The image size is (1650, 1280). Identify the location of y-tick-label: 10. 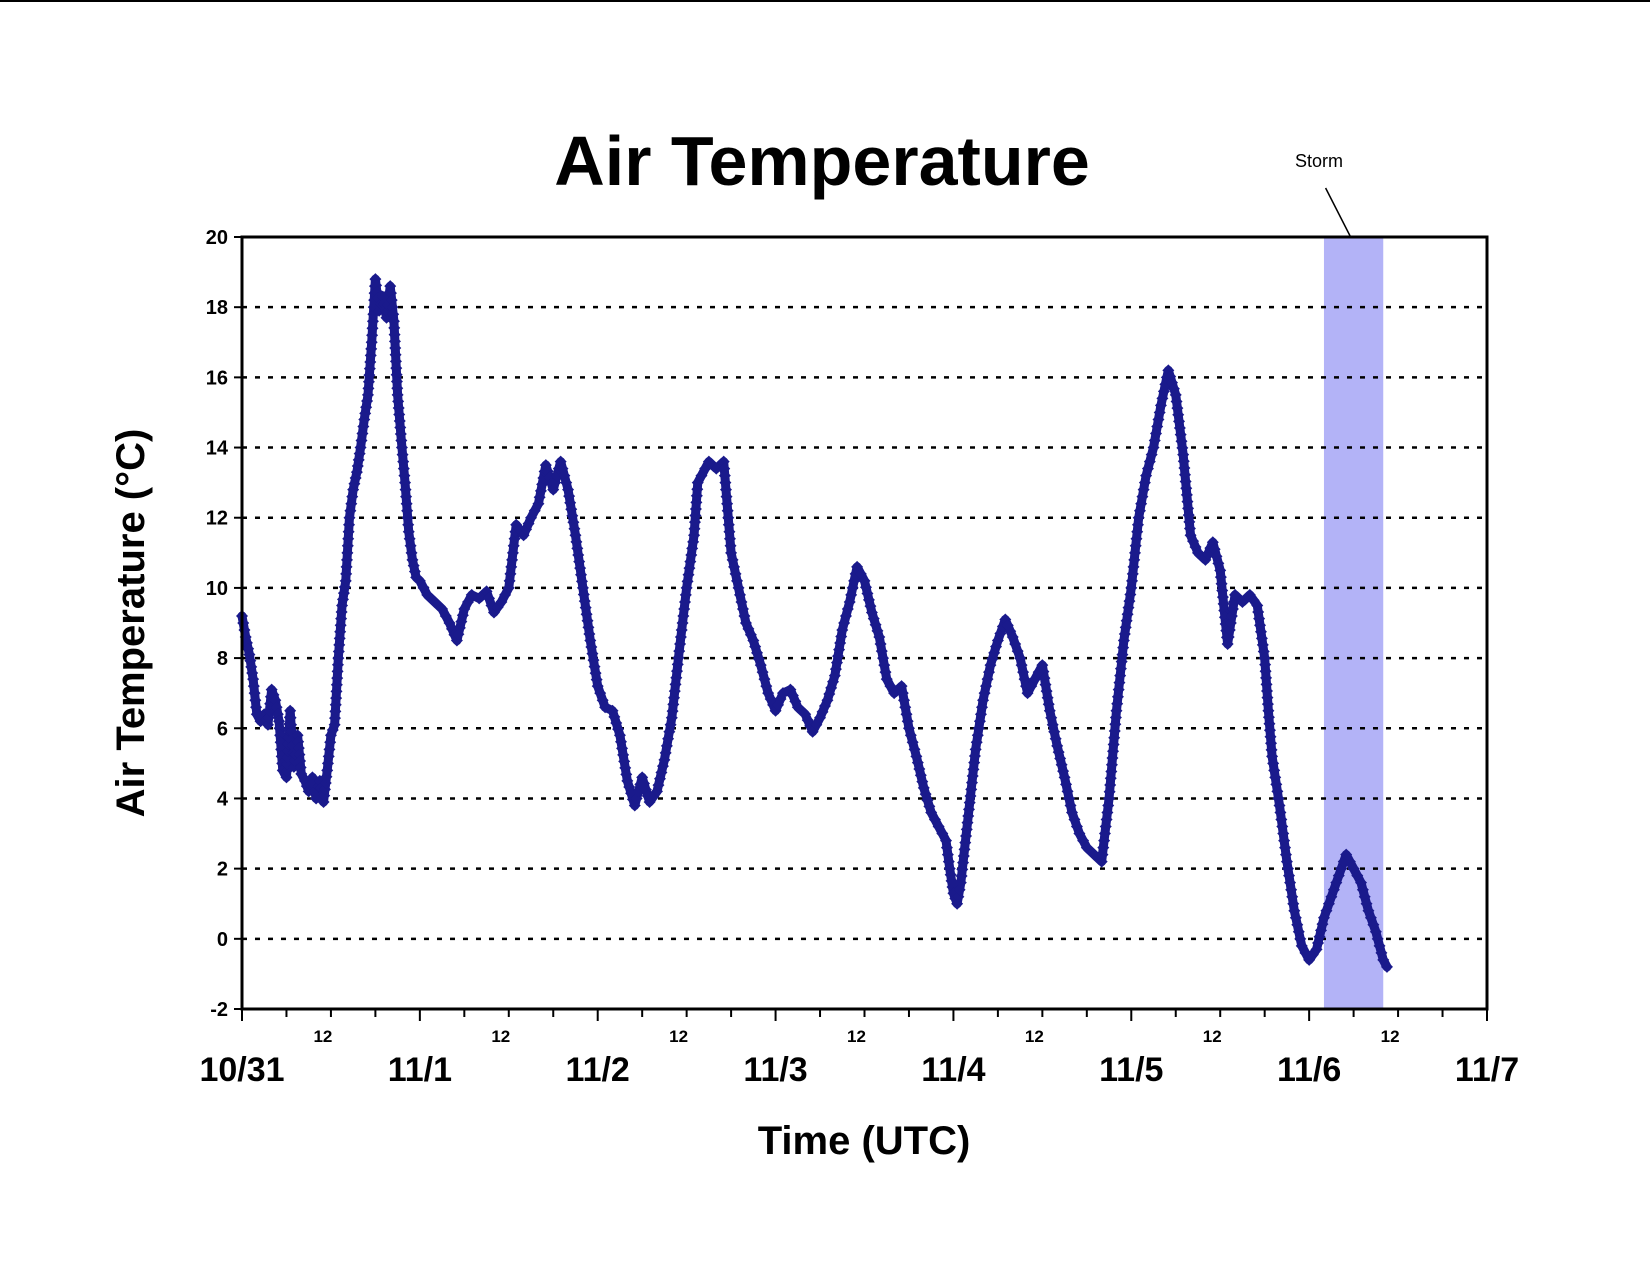
(217, 589).